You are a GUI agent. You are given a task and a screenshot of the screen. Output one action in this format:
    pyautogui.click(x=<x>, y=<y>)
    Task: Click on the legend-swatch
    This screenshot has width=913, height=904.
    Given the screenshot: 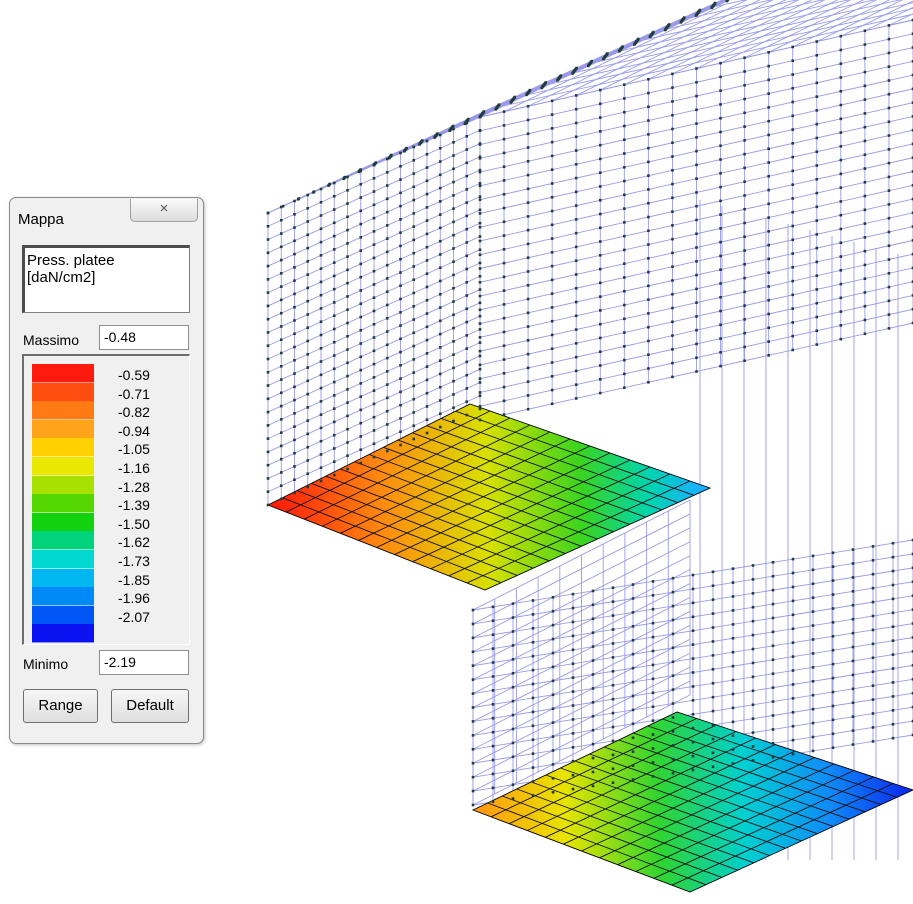 What is the action you would take?
    pyautogui.click(x=63, y=410)
    